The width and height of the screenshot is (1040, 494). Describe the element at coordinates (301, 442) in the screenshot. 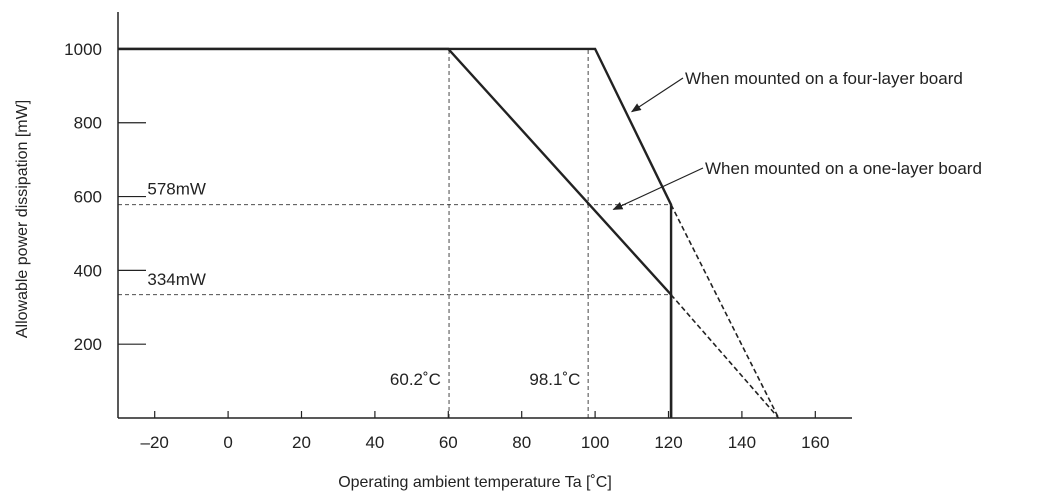

I see `x-tick-label: 20` at that location.